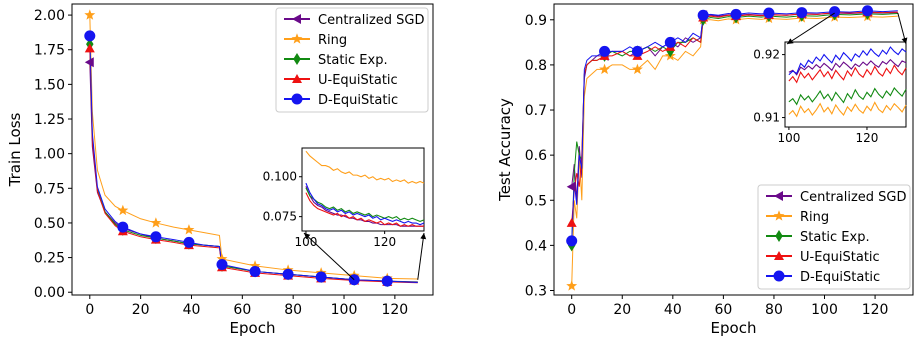  I want to click on legend-label: Ring, so click(332, 40).